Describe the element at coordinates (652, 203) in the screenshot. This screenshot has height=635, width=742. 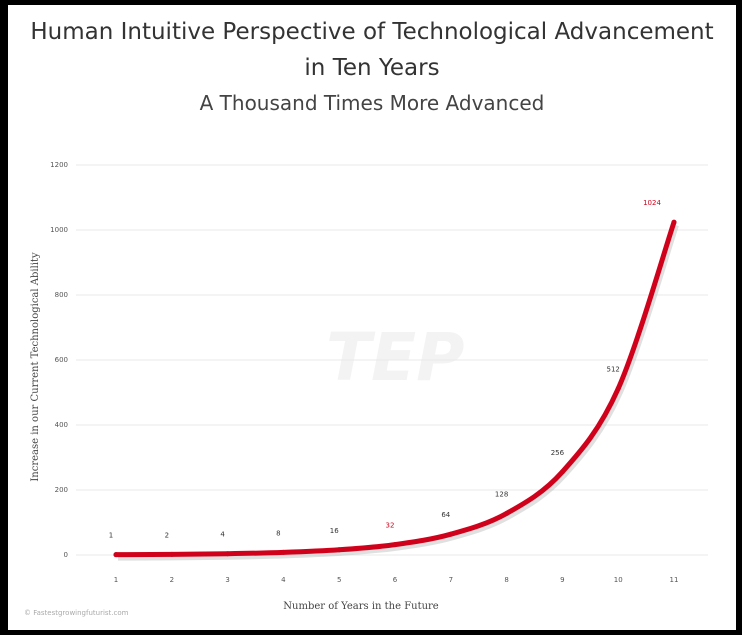
I see `data-label: 1024` at that location.